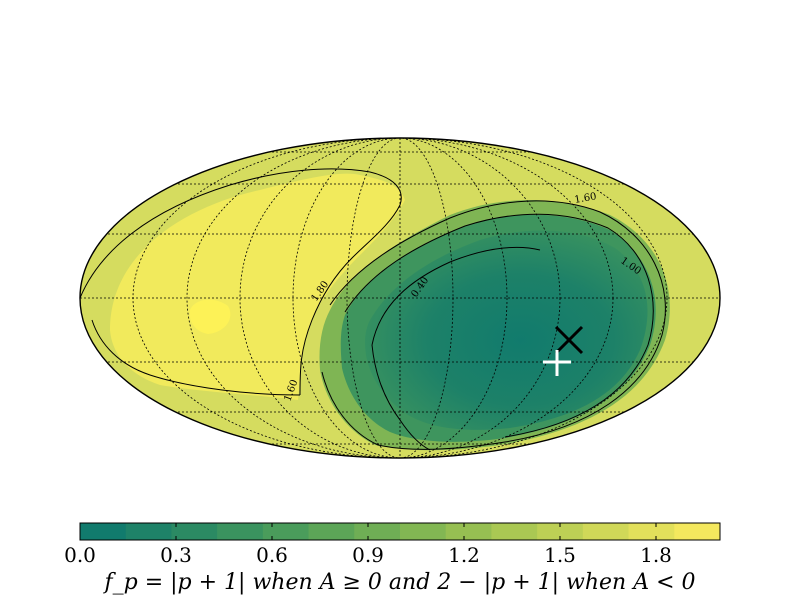 This screenshot has height=600, width=800. Describe the element at coordinates (272, 555) in the screenshot. I see `colorbar-tick-label-2: 0.6` at that location.